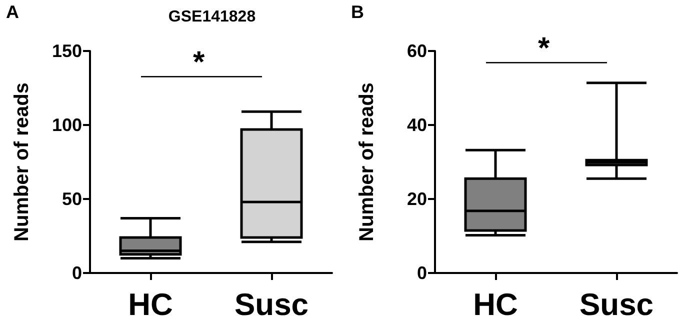  What do you see at coordinates (357, 12) in the screenshot?
I see `text: B` at bounding box center [357, 12].